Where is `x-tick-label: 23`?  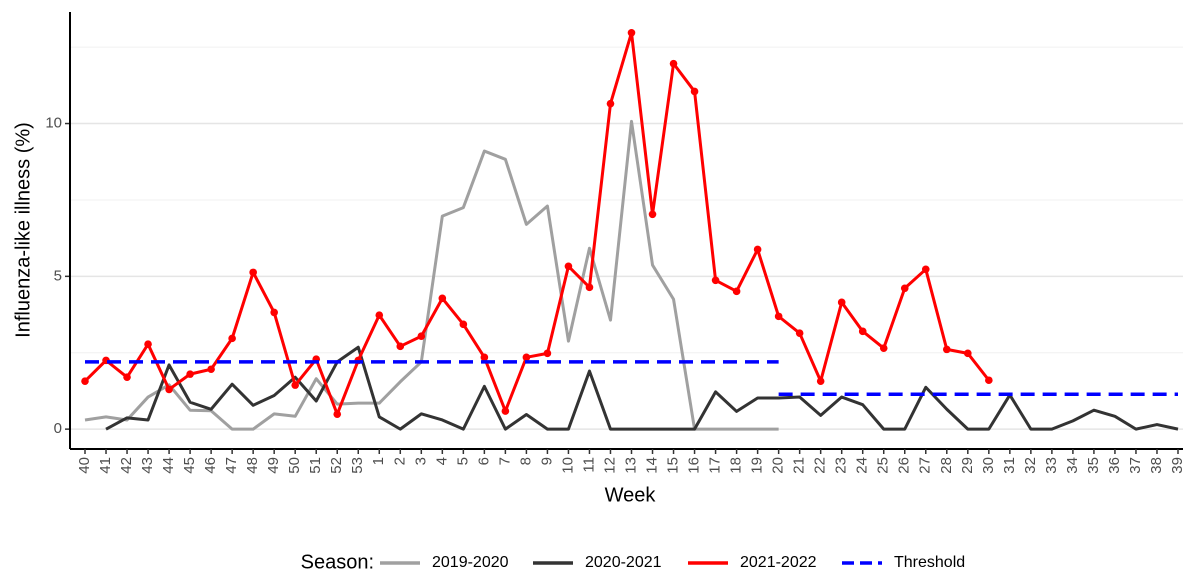
x-tick-label: 23 is located at coordinates (841, 465).